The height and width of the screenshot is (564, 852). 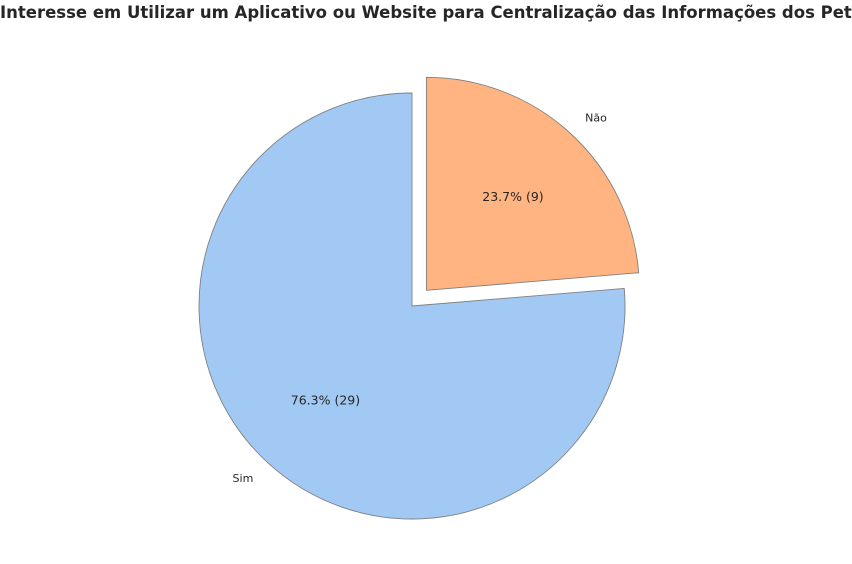 I want to click on pct-label-nao: 23.7% (9), so click(x=512, y=196).